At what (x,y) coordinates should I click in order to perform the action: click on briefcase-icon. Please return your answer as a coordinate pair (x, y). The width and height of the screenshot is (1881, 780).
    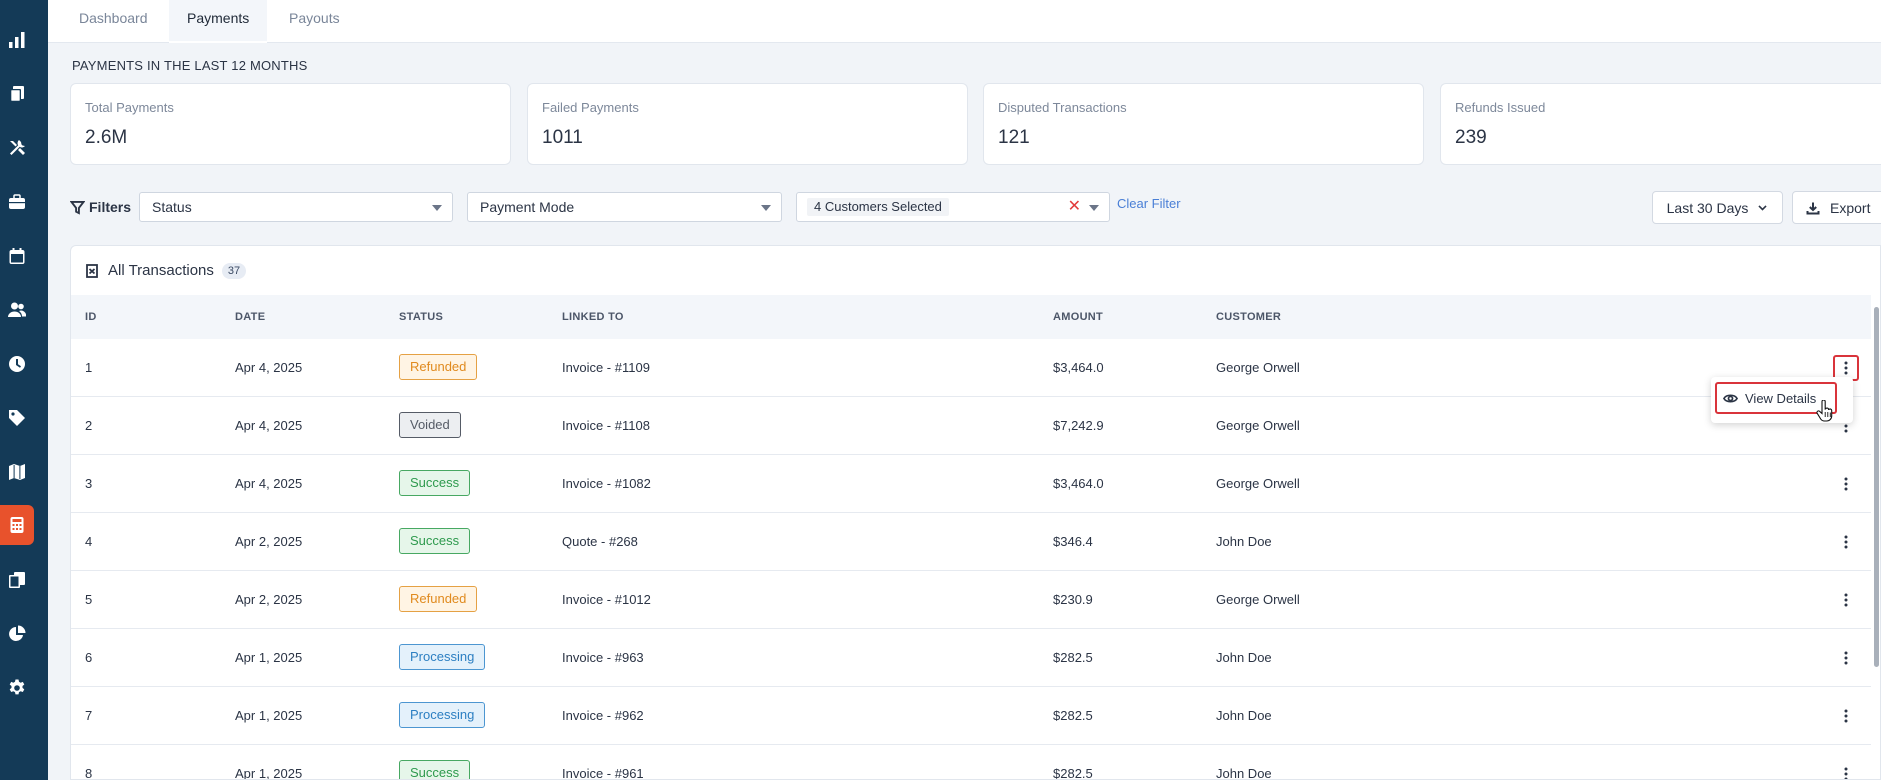
    Looking at the image, I should click on (17, 202).